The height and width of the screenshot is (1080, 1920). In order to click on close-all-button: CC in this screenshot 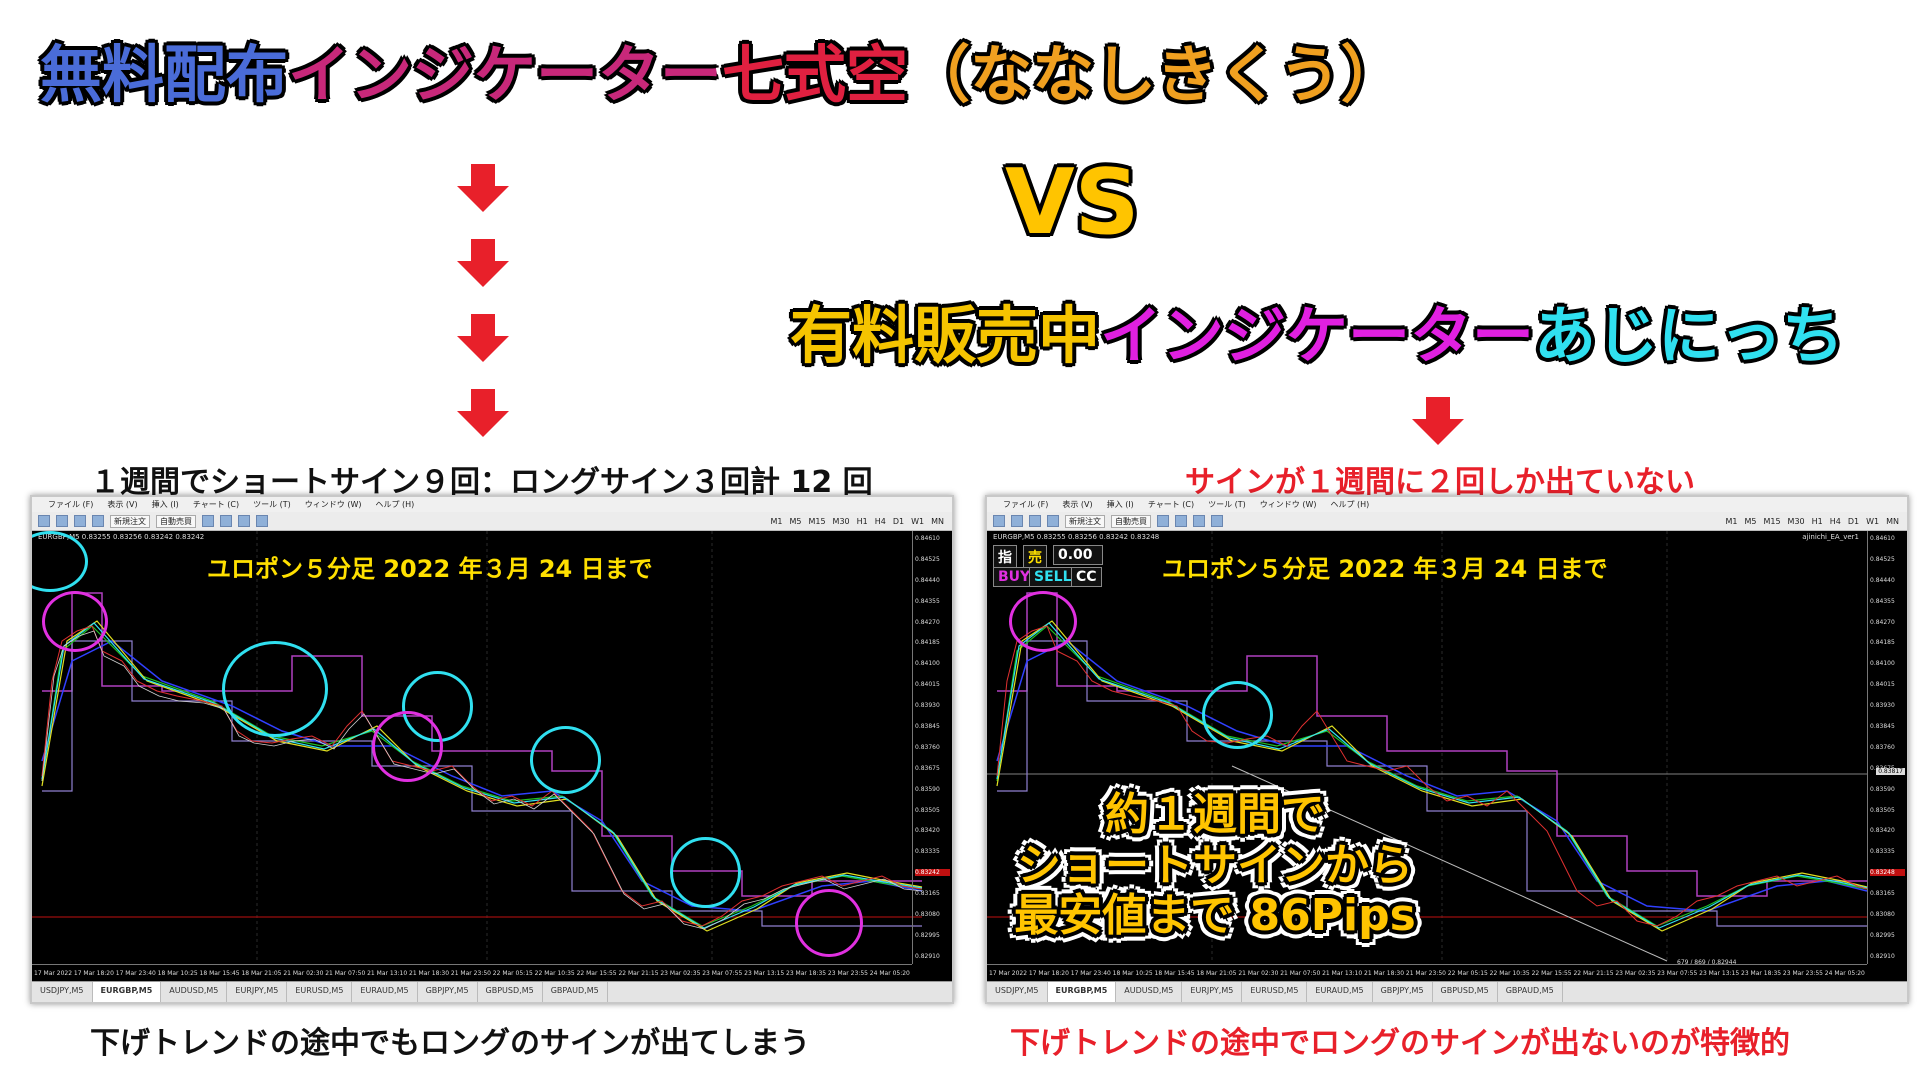, I will do `click(1086, 577)`.